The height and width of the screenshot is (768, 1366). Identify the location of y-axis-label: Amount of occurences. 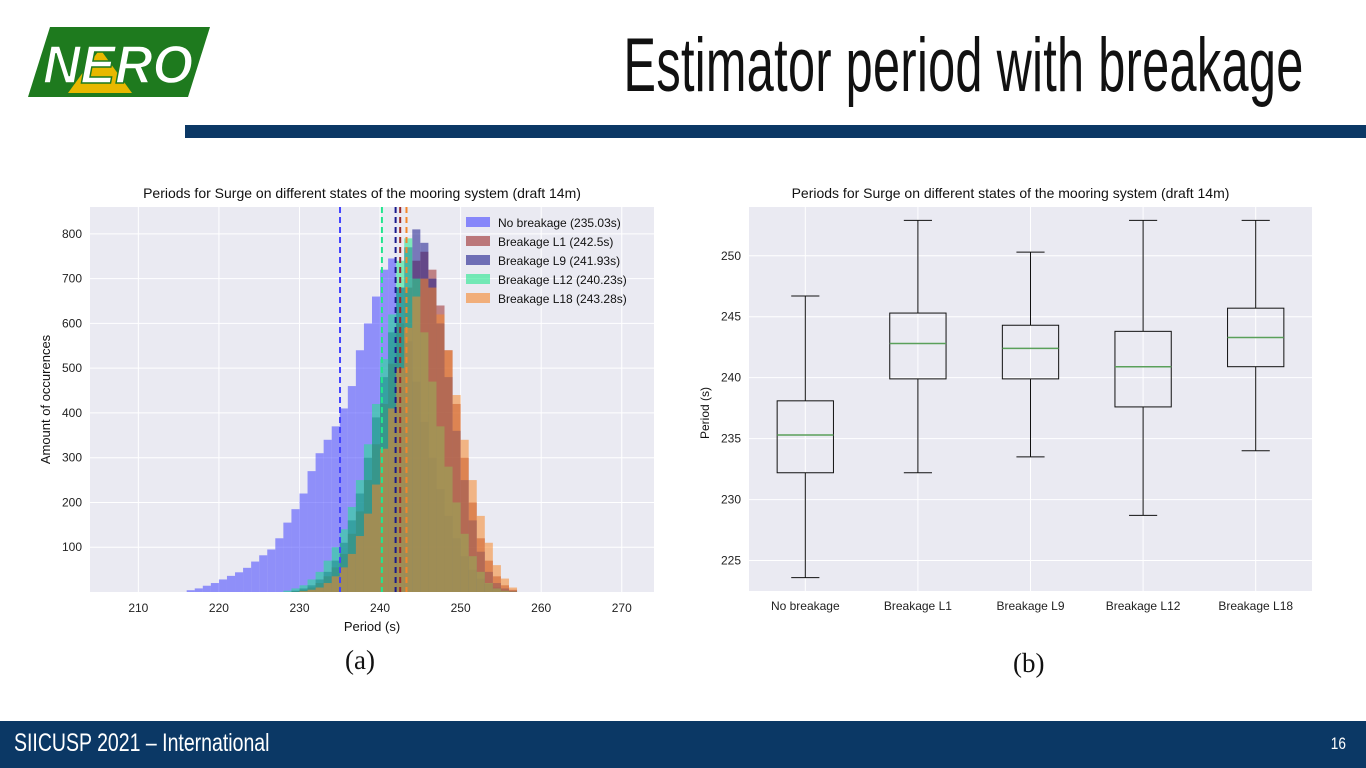
(45, 399).